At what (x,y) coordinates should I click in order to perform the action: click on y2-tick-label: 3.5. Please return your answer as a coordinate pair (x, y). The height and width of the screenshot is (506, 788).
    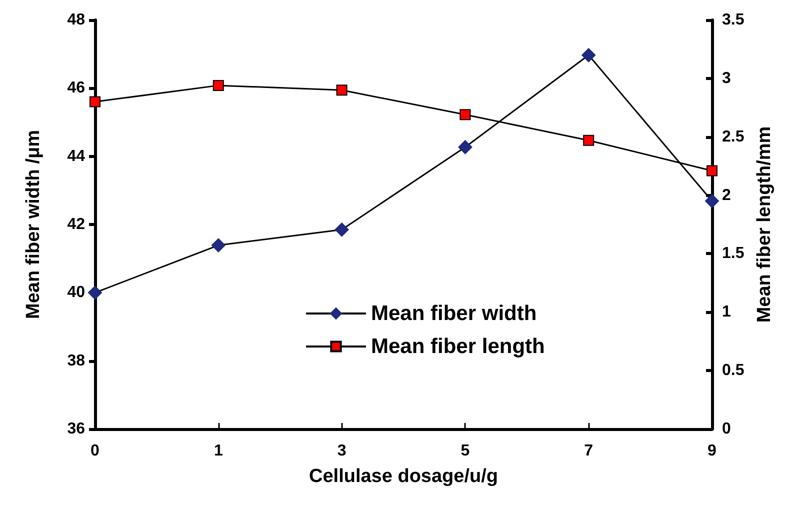
    Looking at the image, I should click on (733, 20).